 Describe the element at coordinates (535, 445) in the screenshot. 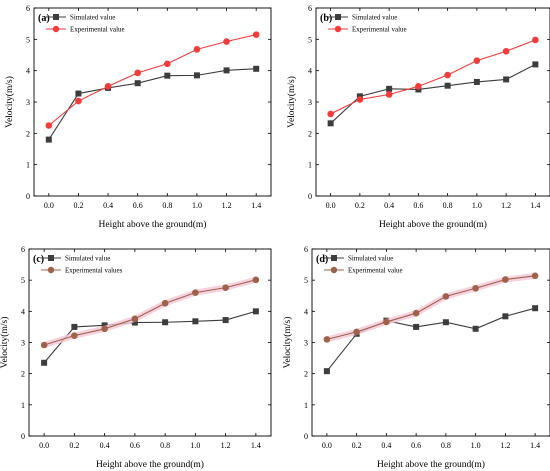

I see `chart-3-xtick-label: 1.4` at that location.